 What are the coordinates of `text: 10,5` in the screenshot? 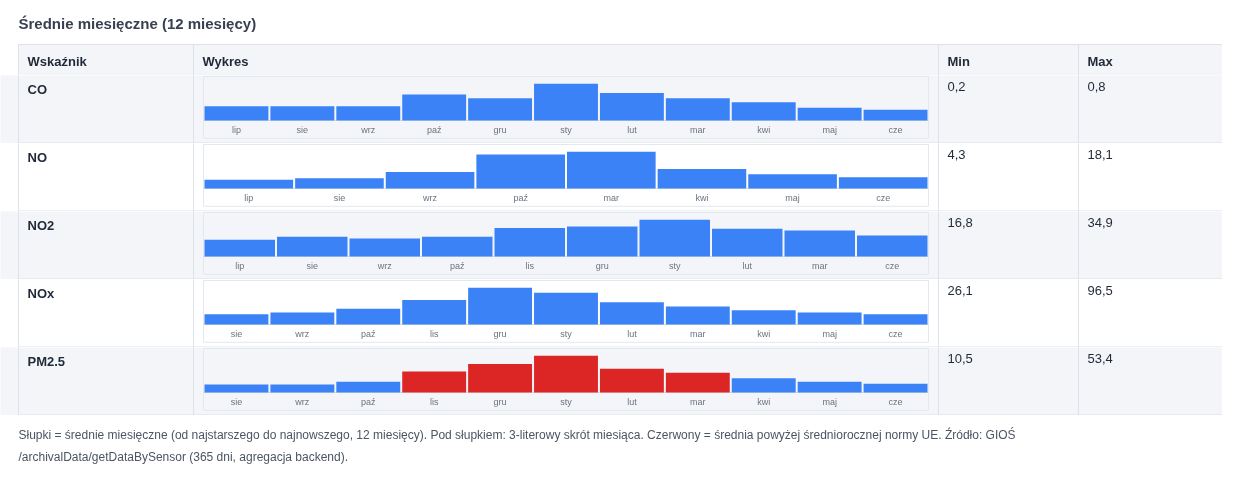 It's located at (960, 358).